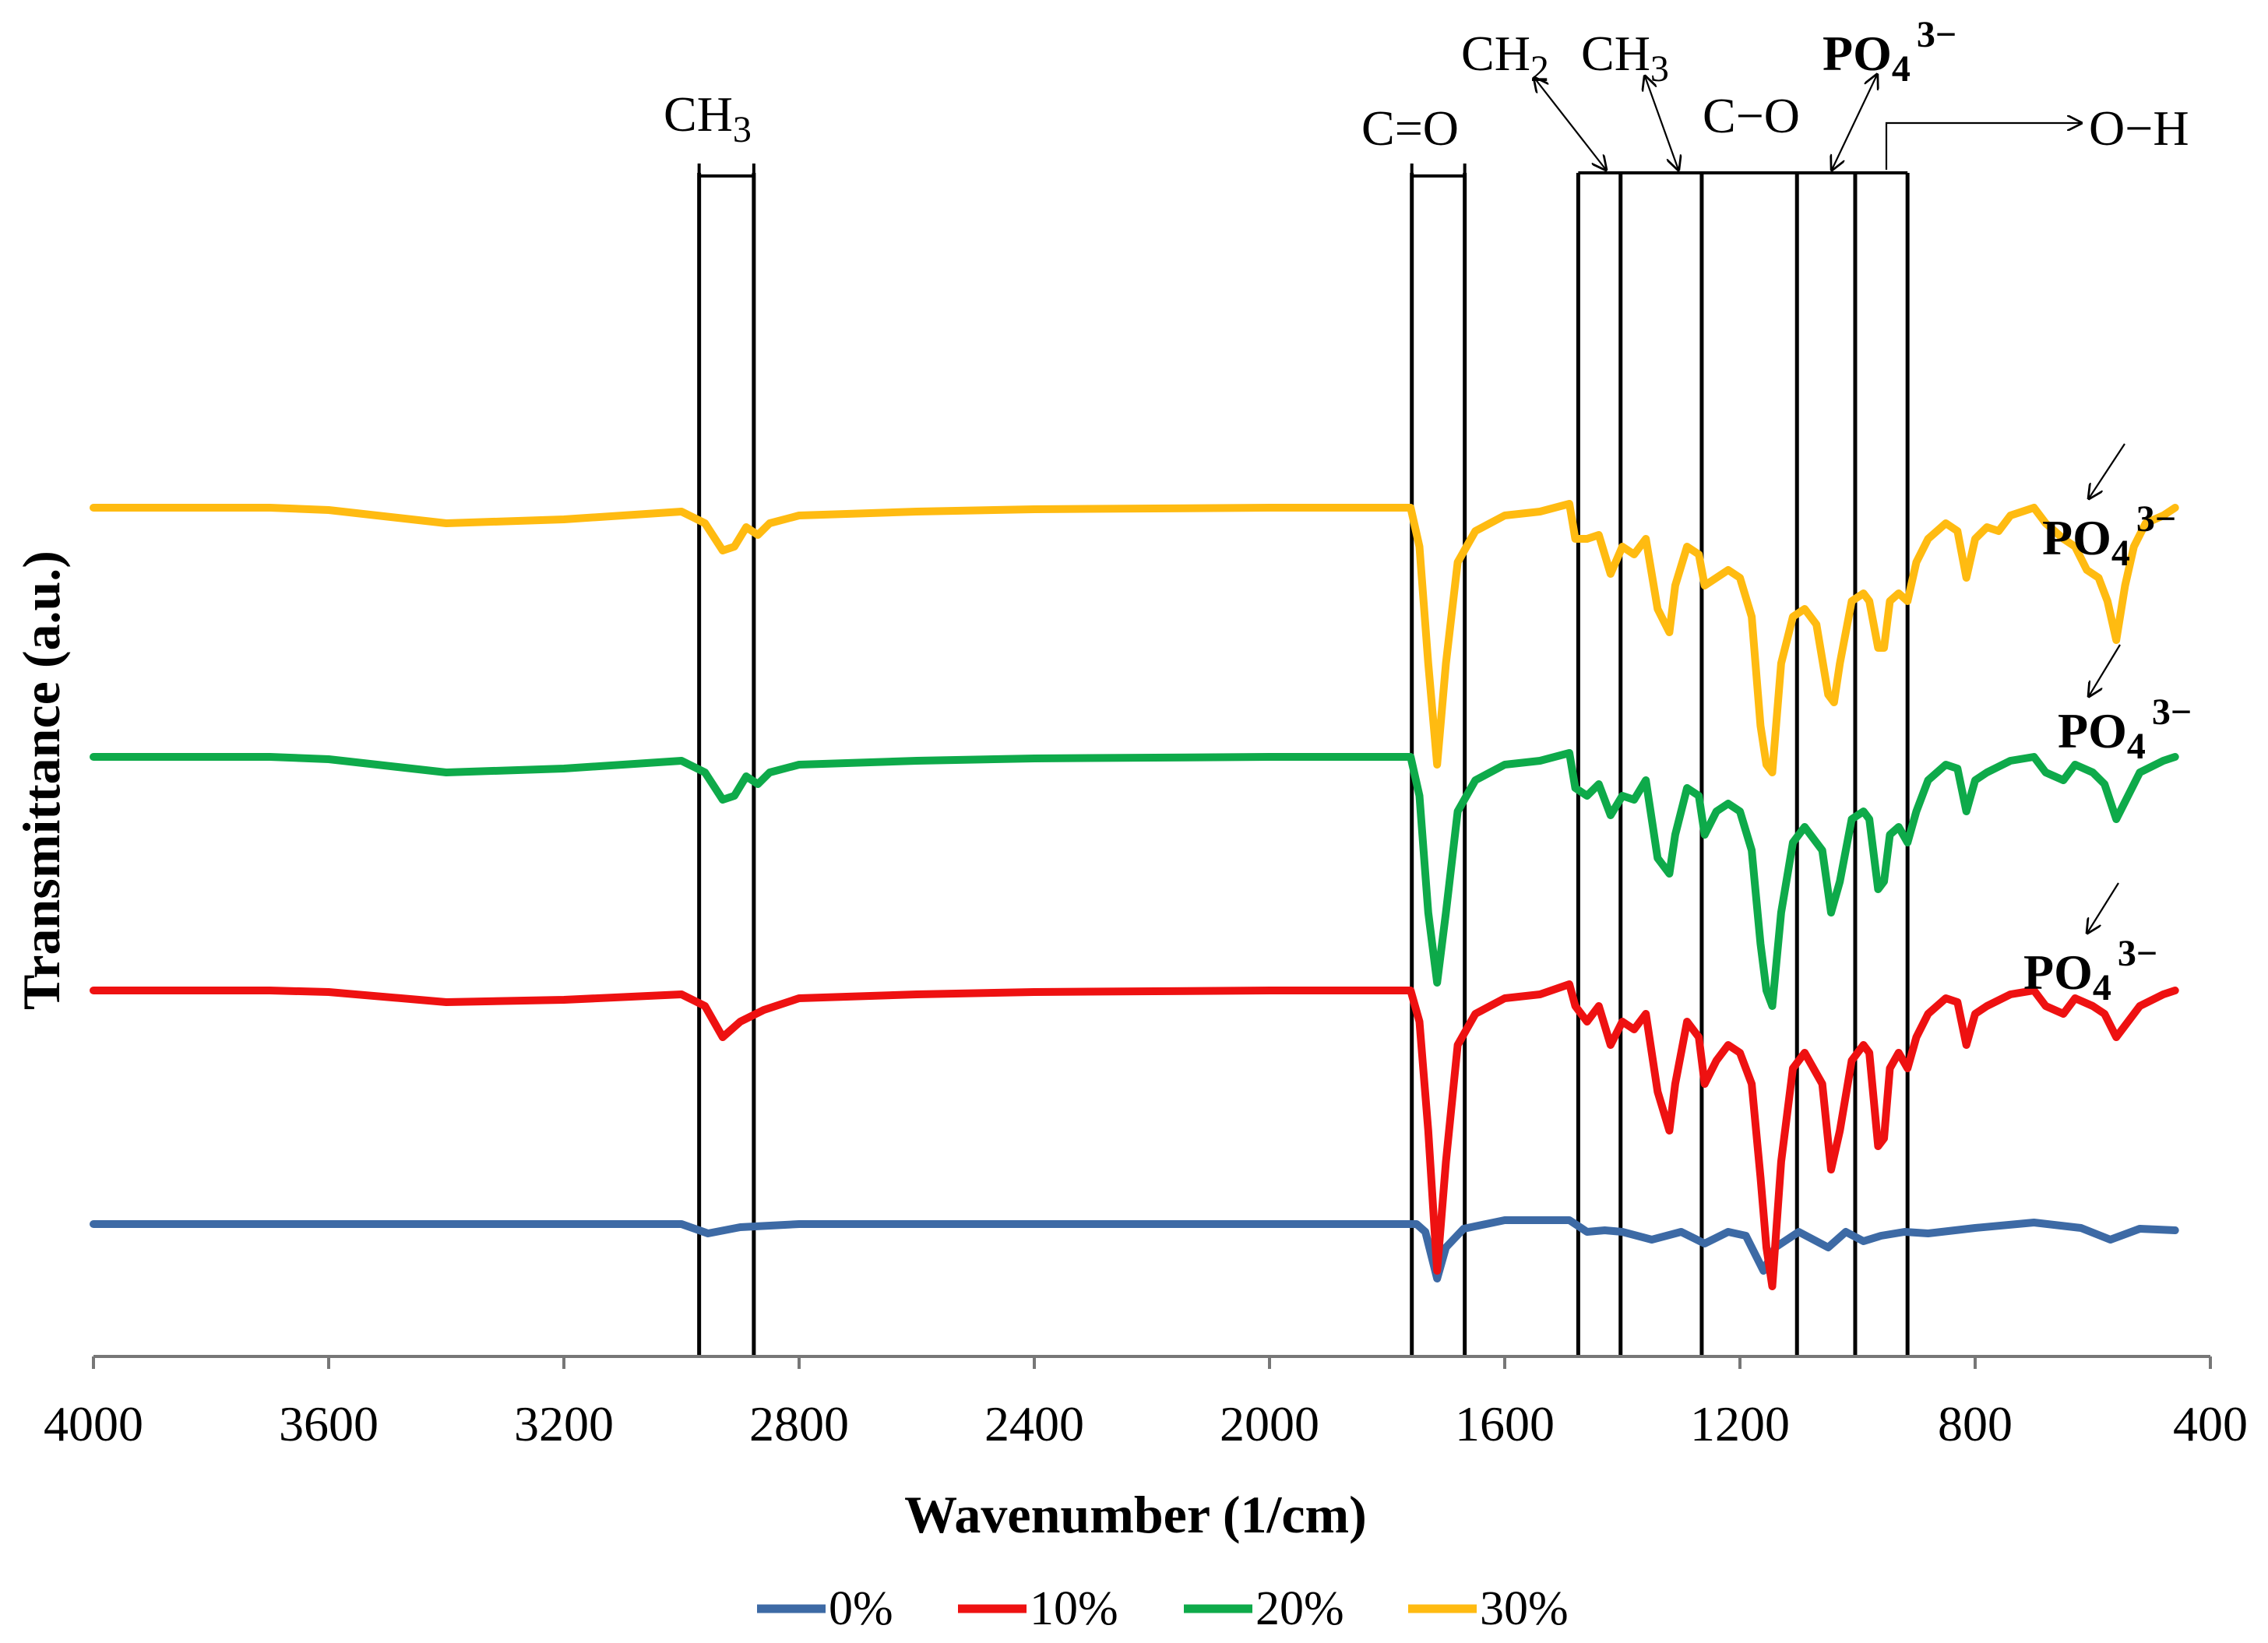  Describe the element at coordinates (1505, 58) in the screenshot. I see `annotation-label: CH2` at that location.